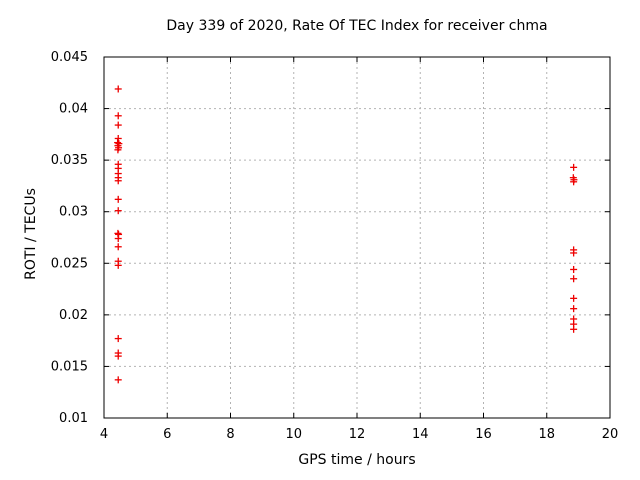 This screenshot has width=640, height=480. What do you see at coordinates (73, 212) in the screenshot?
I see `y-tick-label: 0.03` at bounding box center [73, 212].